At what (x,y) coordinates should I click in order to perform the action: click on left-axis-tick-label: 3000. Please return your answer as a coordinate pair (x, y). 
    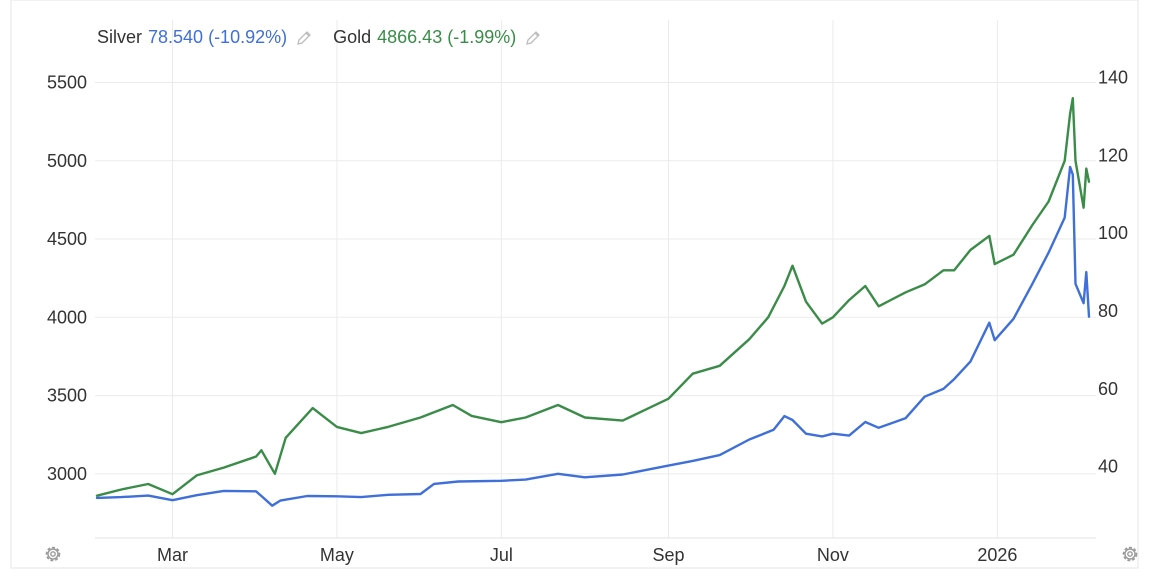
    Looking at the image, I should click on (67, 474).